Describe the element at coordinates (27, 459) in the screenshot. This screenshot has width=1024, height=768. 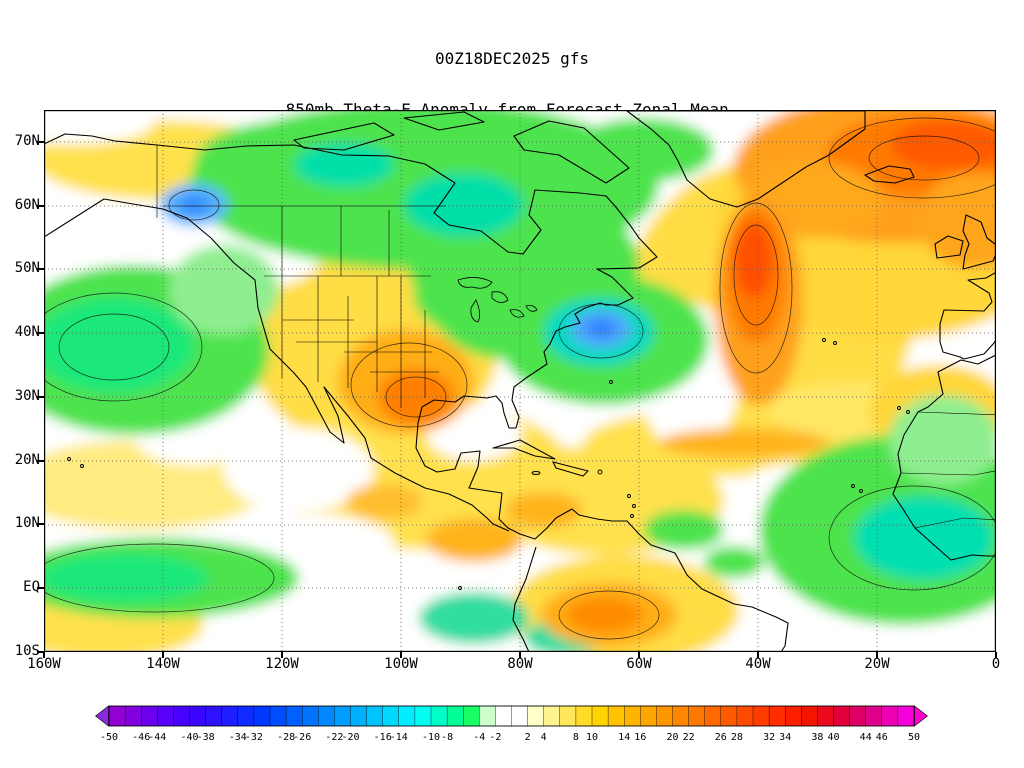
I see `lat-label: 20N` at that location.